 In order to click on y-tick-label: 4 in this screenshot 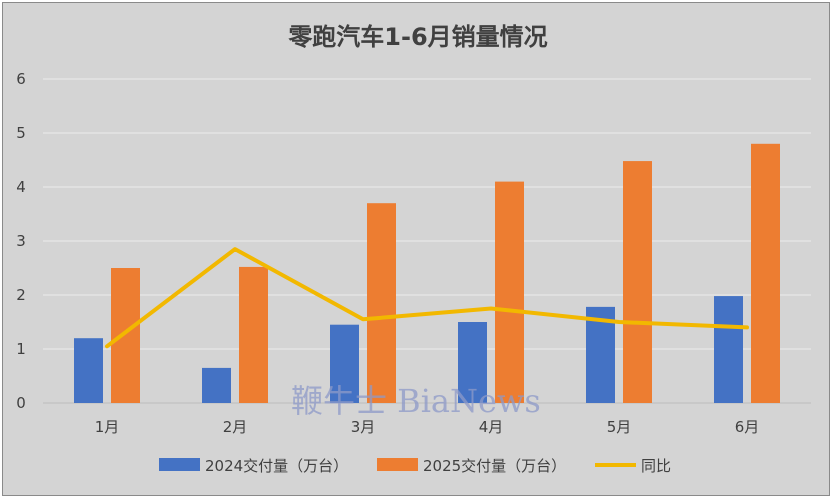, I will do `click(21, 187)`.